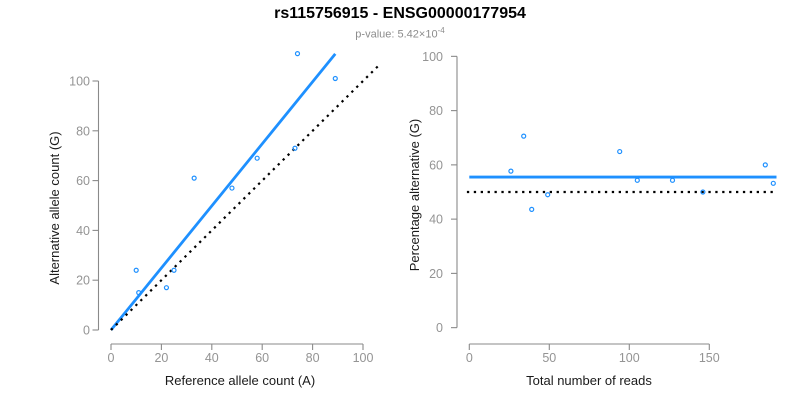  I want to click on left-y-axis-title: Alternative allele count (G), so click(54, 207).